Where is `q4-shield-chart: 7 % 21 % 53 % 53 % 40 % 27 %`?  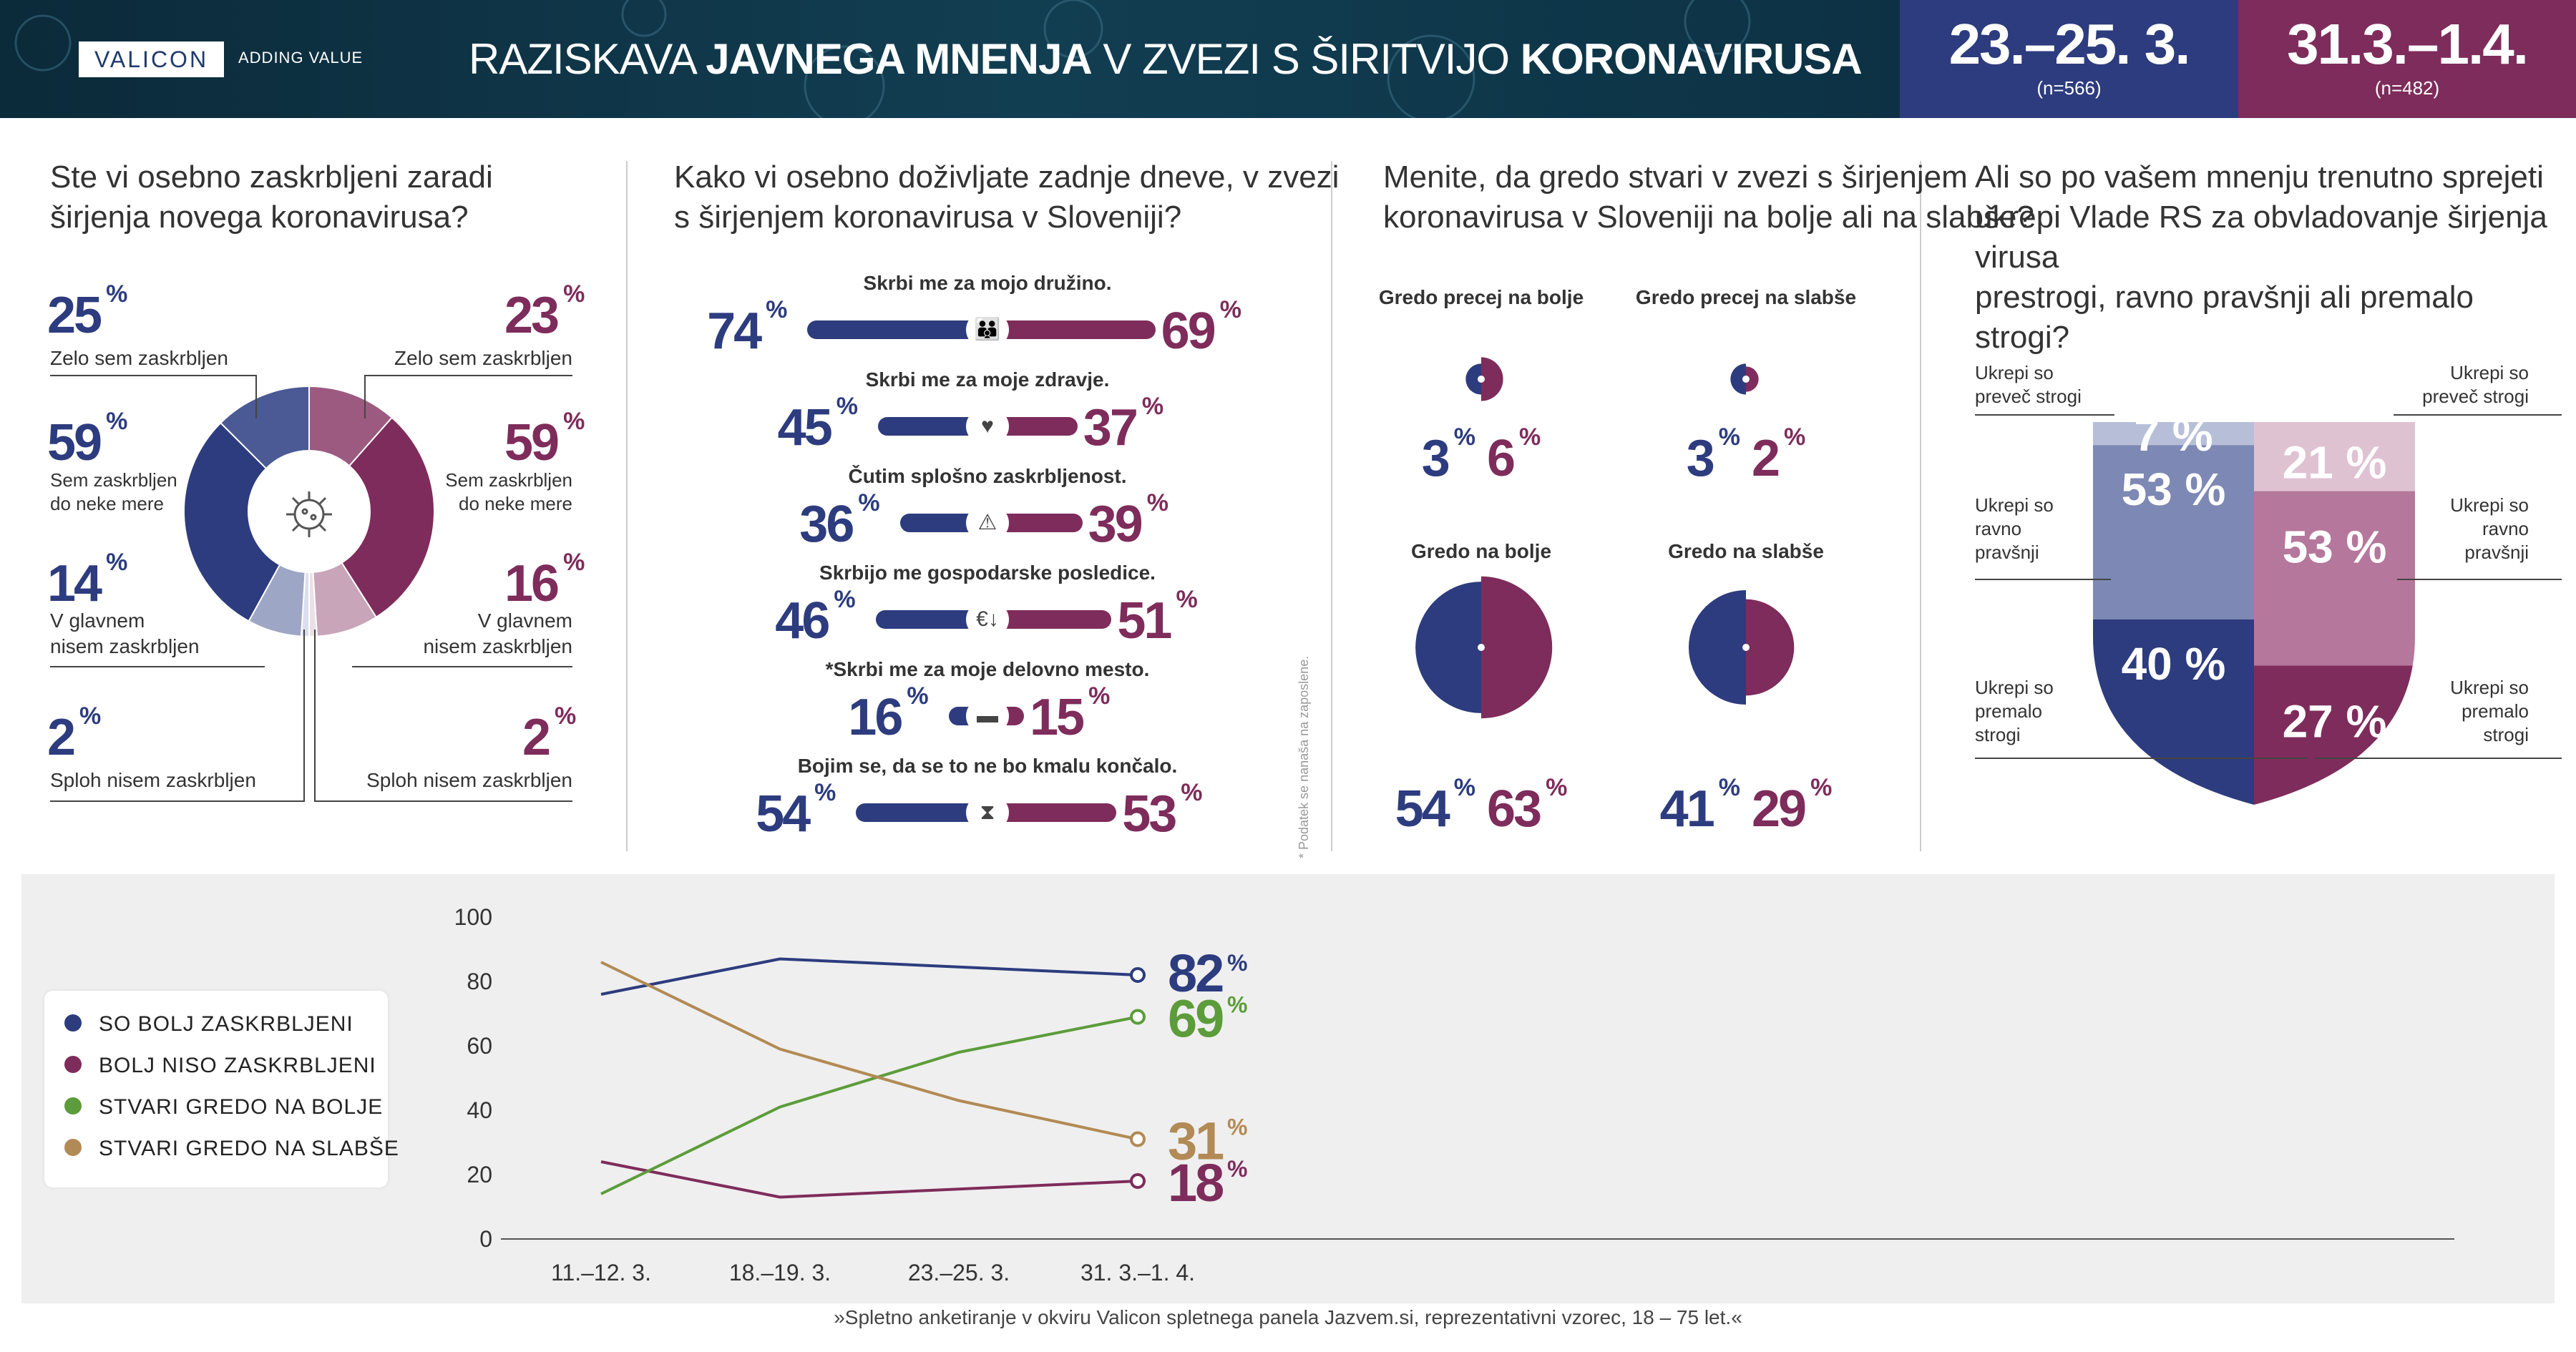 q4-shield-chart: 7 % 21 % 53 % 53 % 40 % 27 % is located at coordinates (2268, 607).